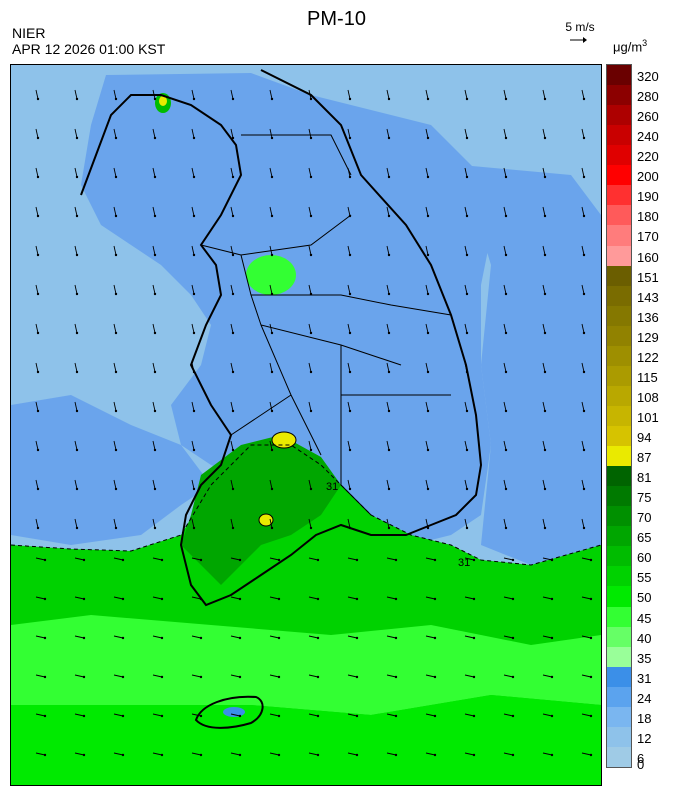 The height and width of the screenshot is (795, 673). What do you see at coordinates (332, 487) in the screenshot?
I see `contour-label: 31` at bounding box center [332, 487].